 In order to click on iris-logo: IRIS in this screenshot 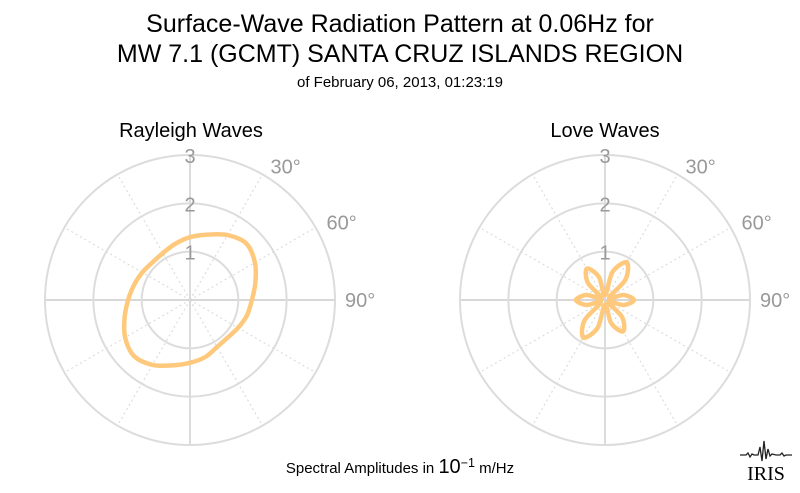, I will do `click(766, 462)`.